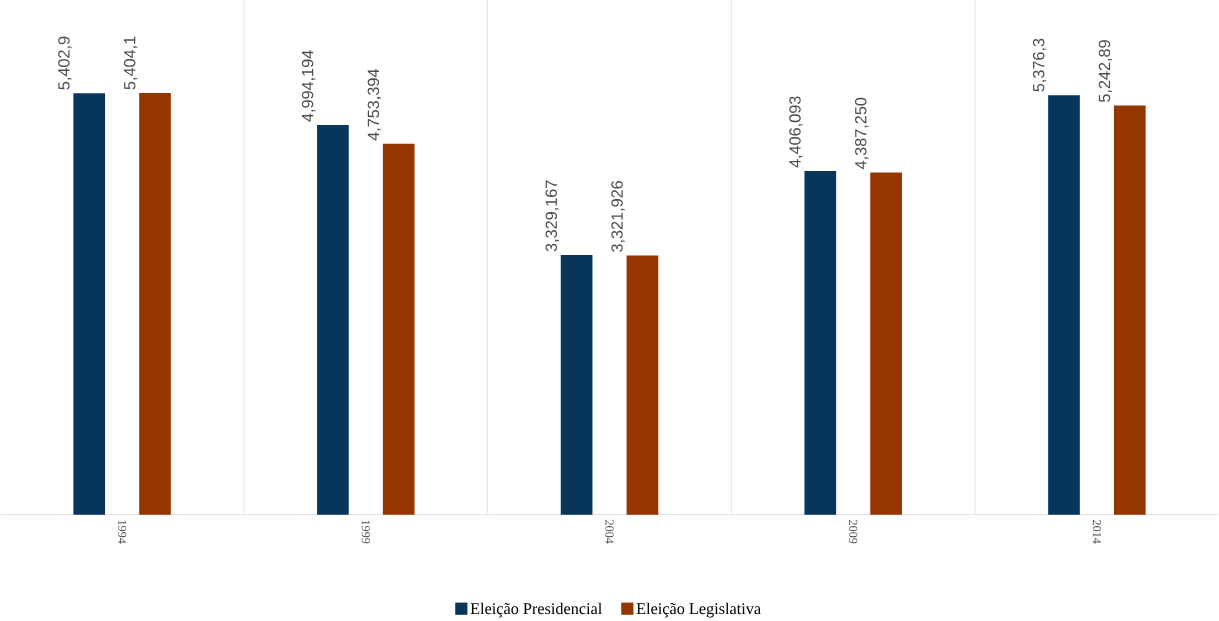 The image size is (1219, 621). Describe the element at coordinates (374, 104) in the screenshot. I see `data-label: 4,753,394` at that location.